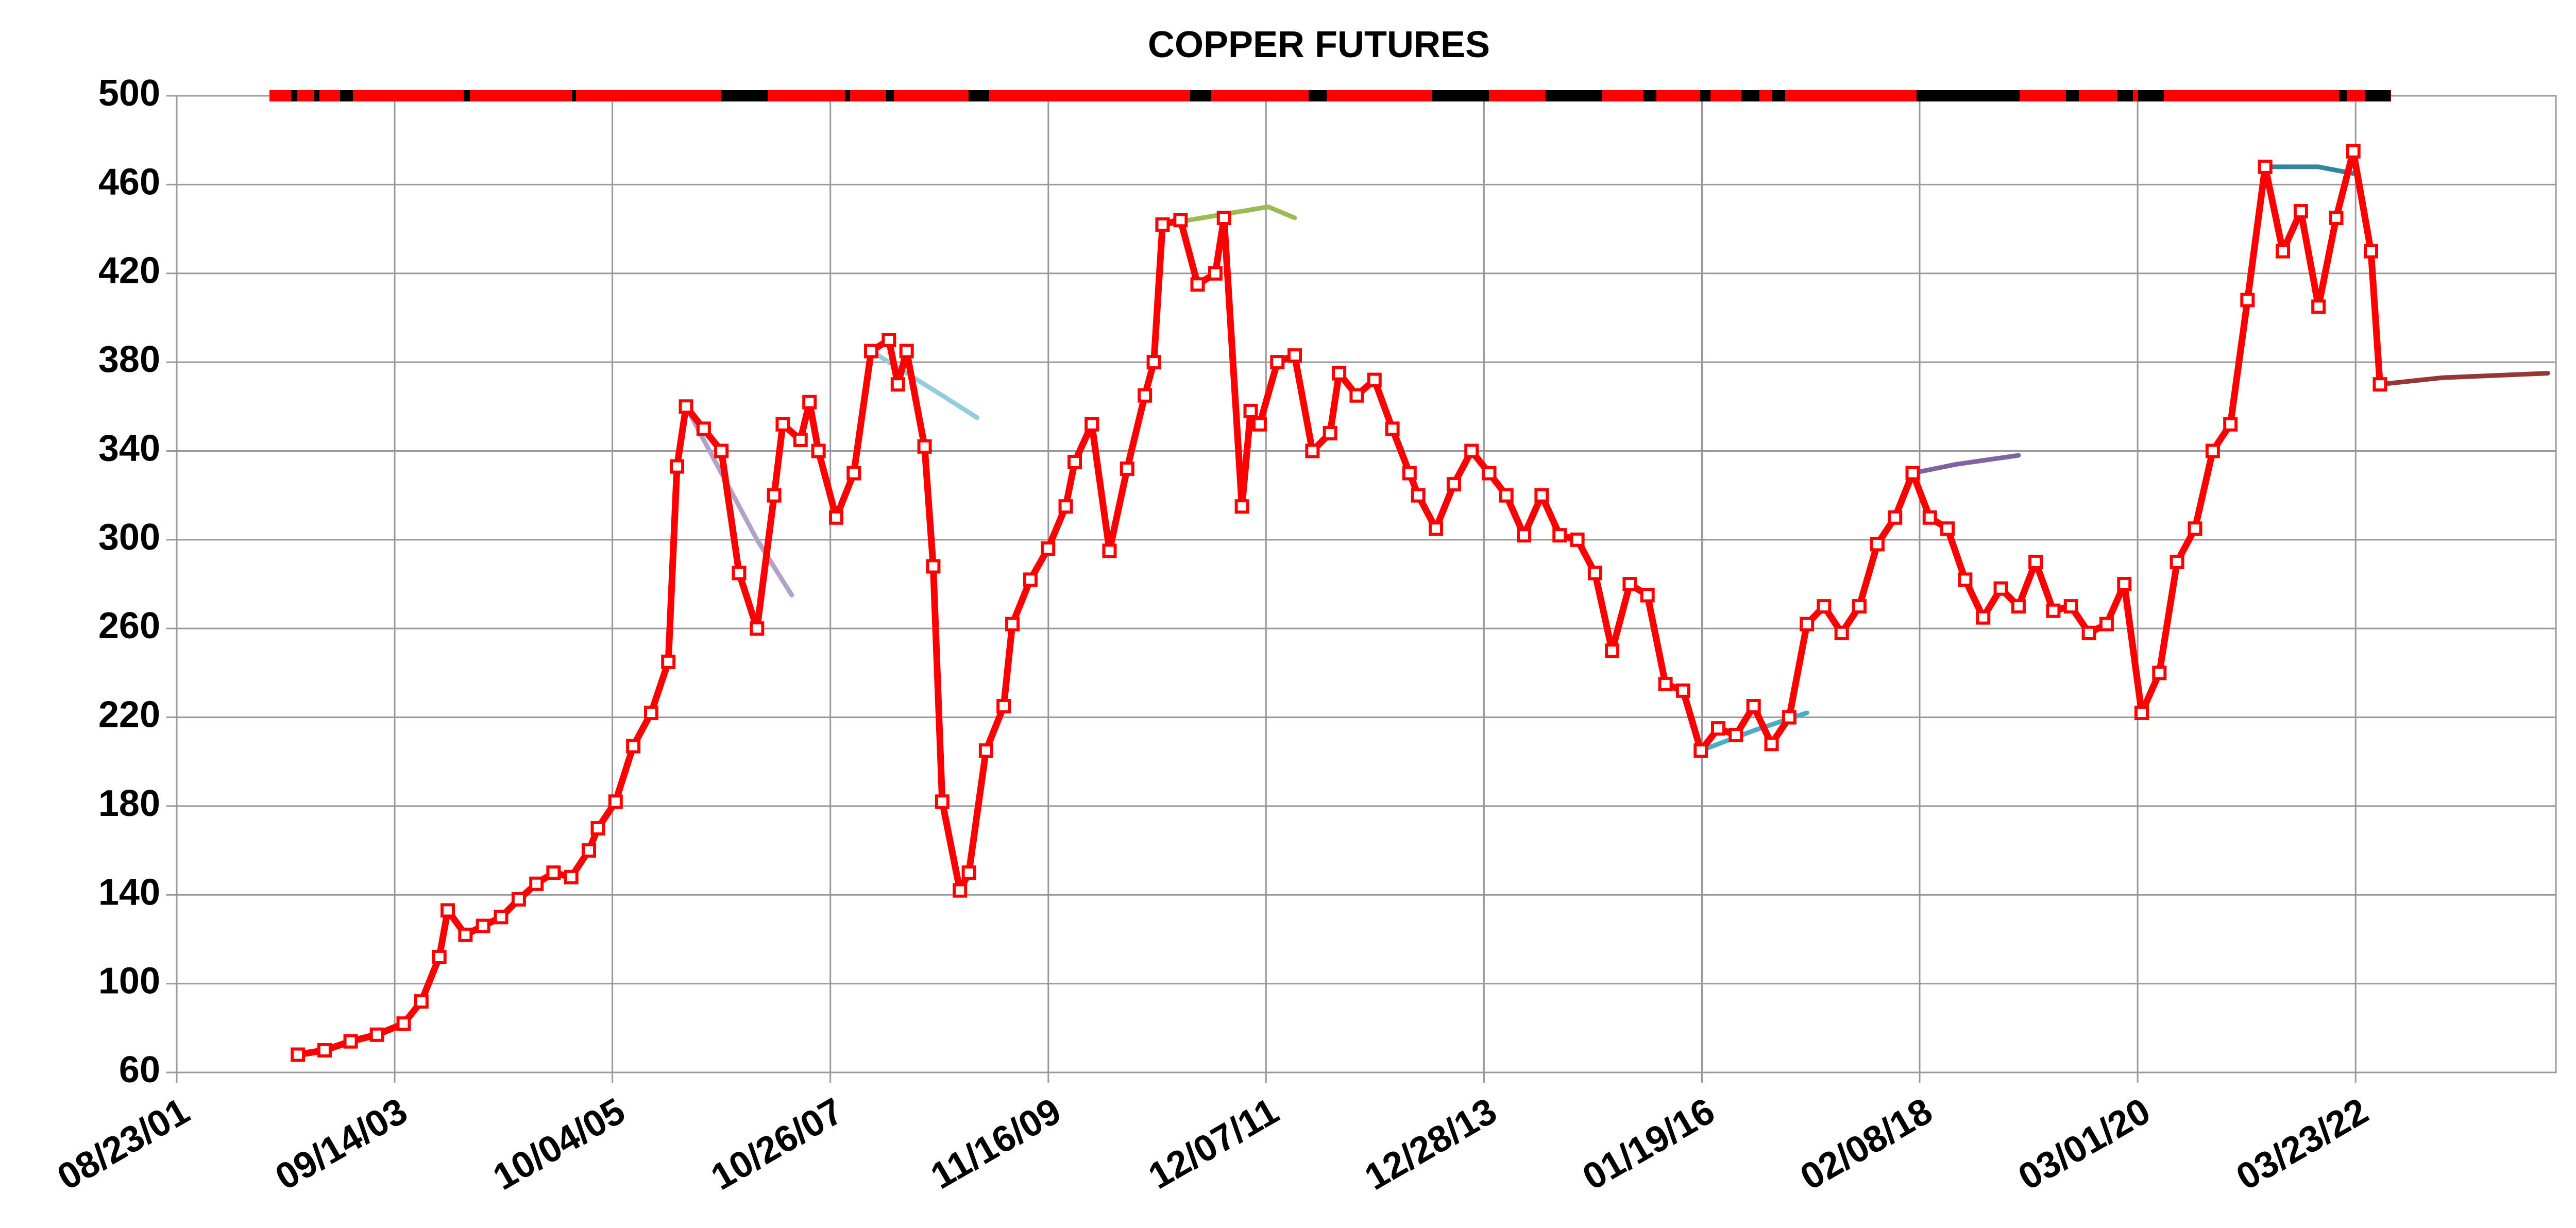 The width and height of the screenshot is (2576, 1228). What do you see at coordinates (559, 1144) in the screenshot?
I see `x-tick-label: 10/04/05` at bounding box center [559, 1144].